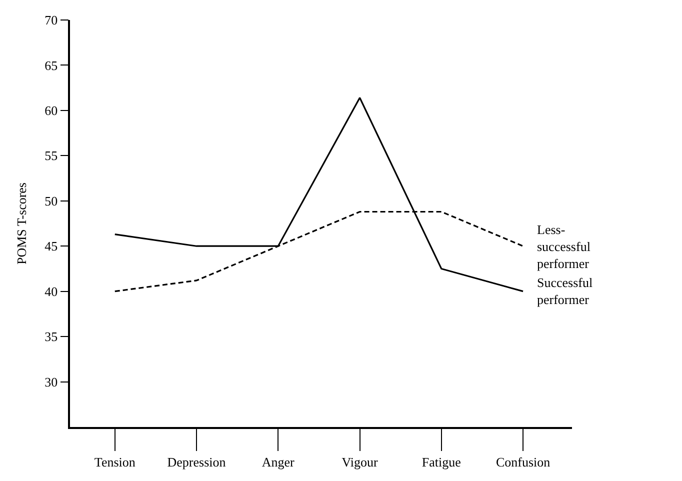  What do you see at coordinates (51, 110) in the screenshot?
I see `y-tick-label: 60` at bounding box center [51, 110].